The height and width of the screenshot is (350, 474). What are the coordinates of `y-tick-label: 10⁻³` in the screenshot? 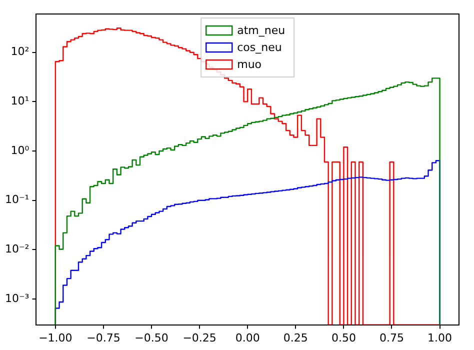 It's located at (17, 298).